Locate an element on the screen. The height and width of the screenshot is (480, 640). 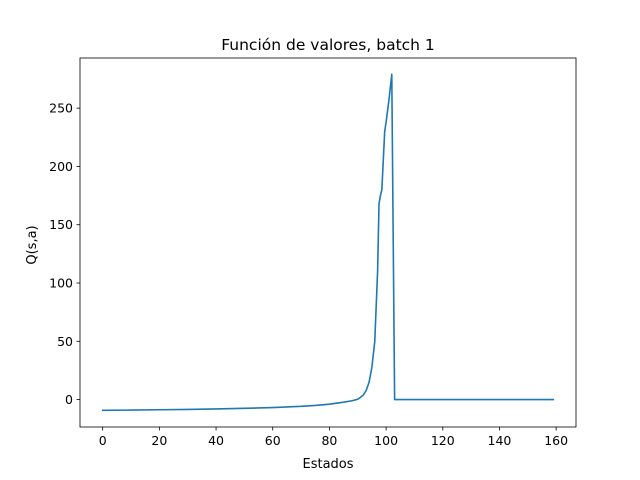
x-tick-label: 120 is located at coordinates (443, 440).